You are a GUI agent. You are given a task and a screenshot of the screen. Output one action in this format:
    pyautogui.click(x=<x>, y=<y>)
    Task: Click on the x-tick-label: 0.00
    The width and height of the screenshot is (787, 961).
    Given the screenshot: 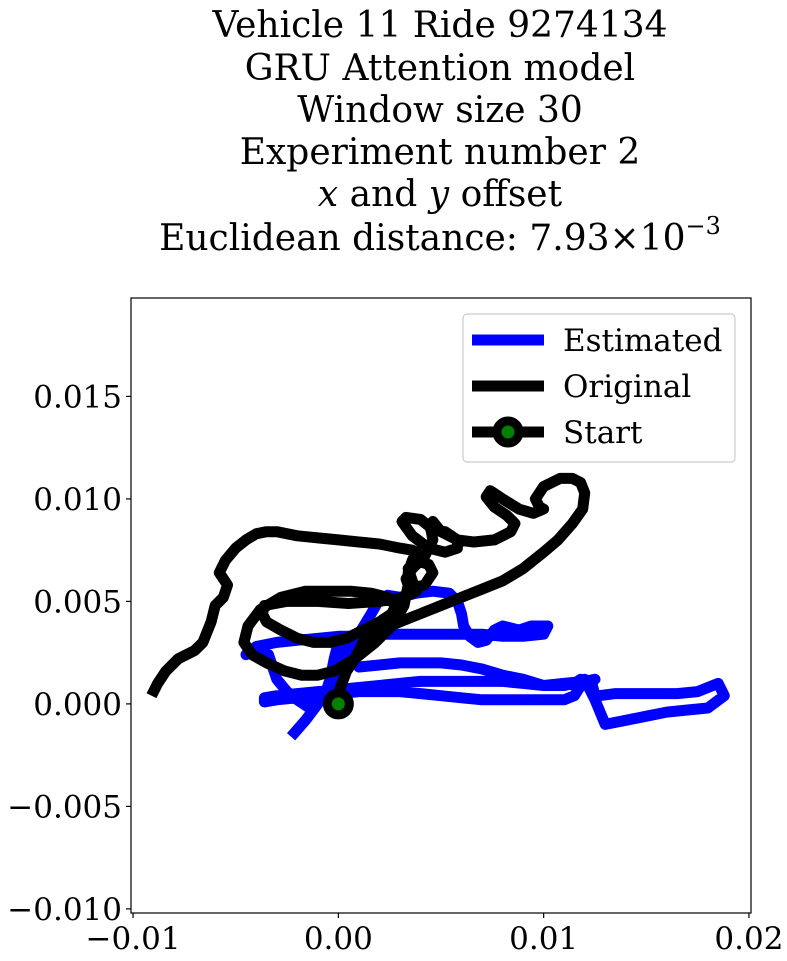 What is the action you would take?
    pyautogui.click(x=338, y=939)
    